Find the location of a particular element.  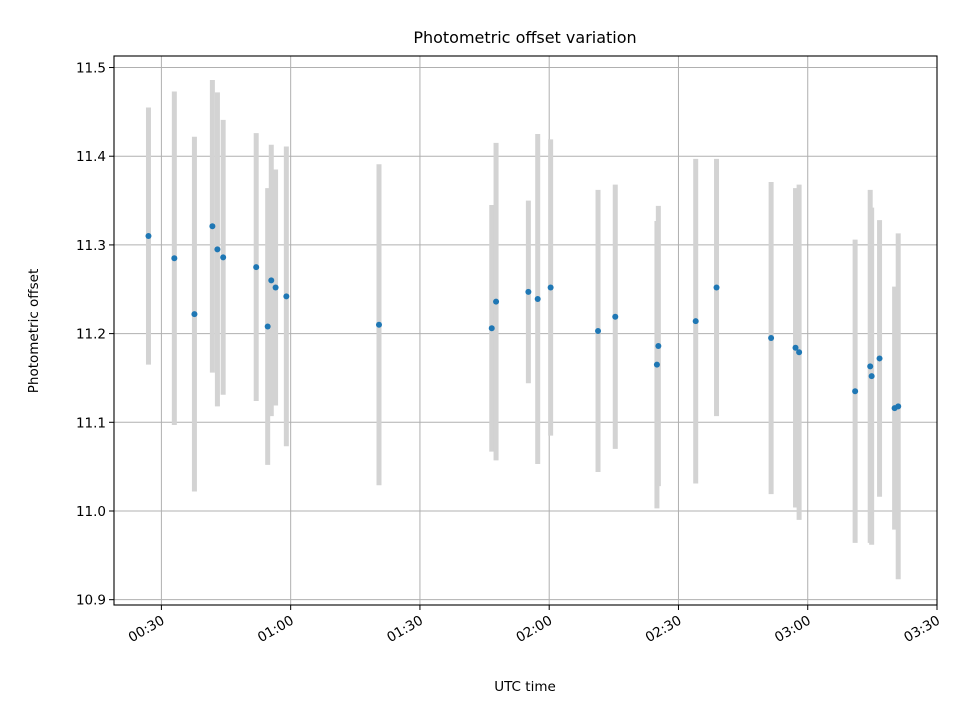

y-tick-label: 10.9 is located at coordinates (91, 601).